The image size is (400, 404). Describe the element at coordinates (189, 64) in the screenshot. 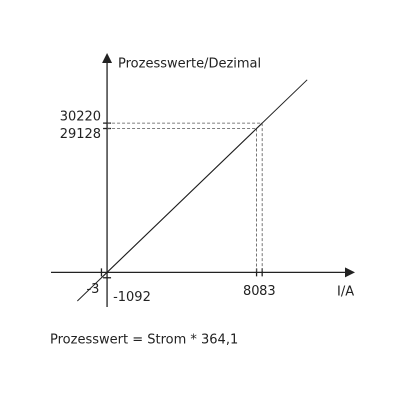

I see `y-axis-label: Prozesswerte/Dezimal` at that location.